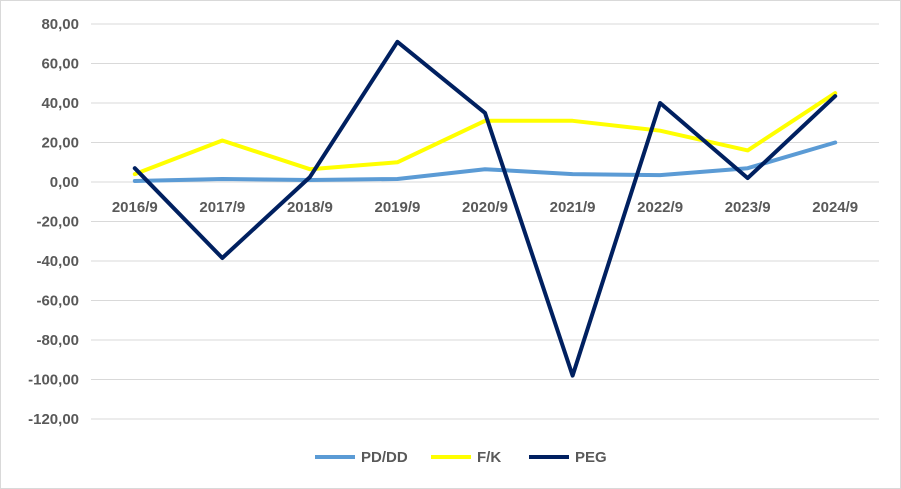 This screenshot has height=489, width=901. What do you see at coordinates (397, 207) in the screenshot?
I see `x-tick-label: 2019/9` at bounding box center [397, 207].